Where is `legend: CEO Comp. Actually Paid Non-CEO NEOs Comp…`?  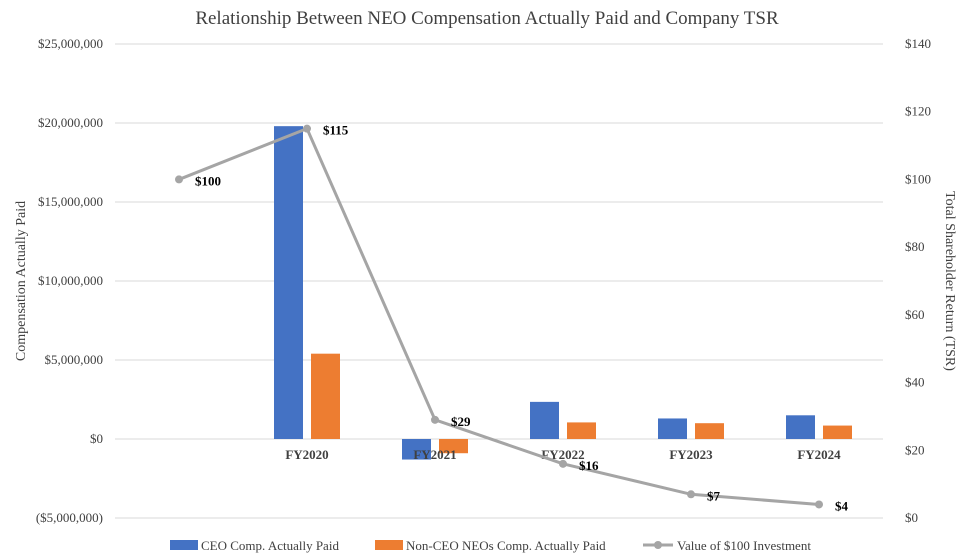
legend: CEO Comp. Actually Paid Non-CEO NEOs Comp… is located at coordinates (490, 545).